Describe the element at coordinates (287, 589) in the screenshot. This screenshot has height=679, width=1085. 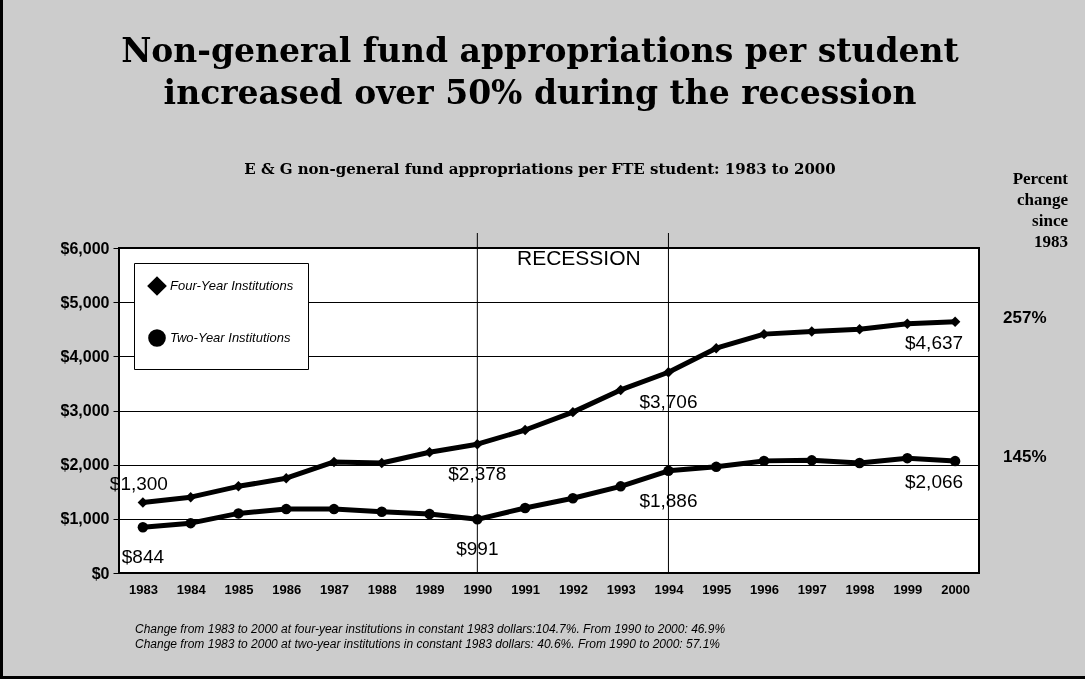
I see `x-tick-label: 1986` at that location.